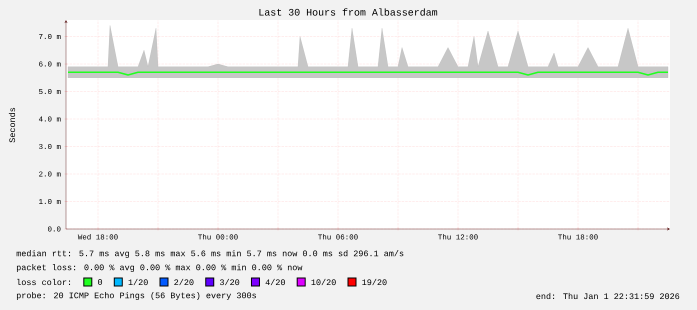 This screenshot has width=697, height=310. Describe the element at coordinates (230, 282) in the screenshot. I see `legend-label: 3/20` at that location.